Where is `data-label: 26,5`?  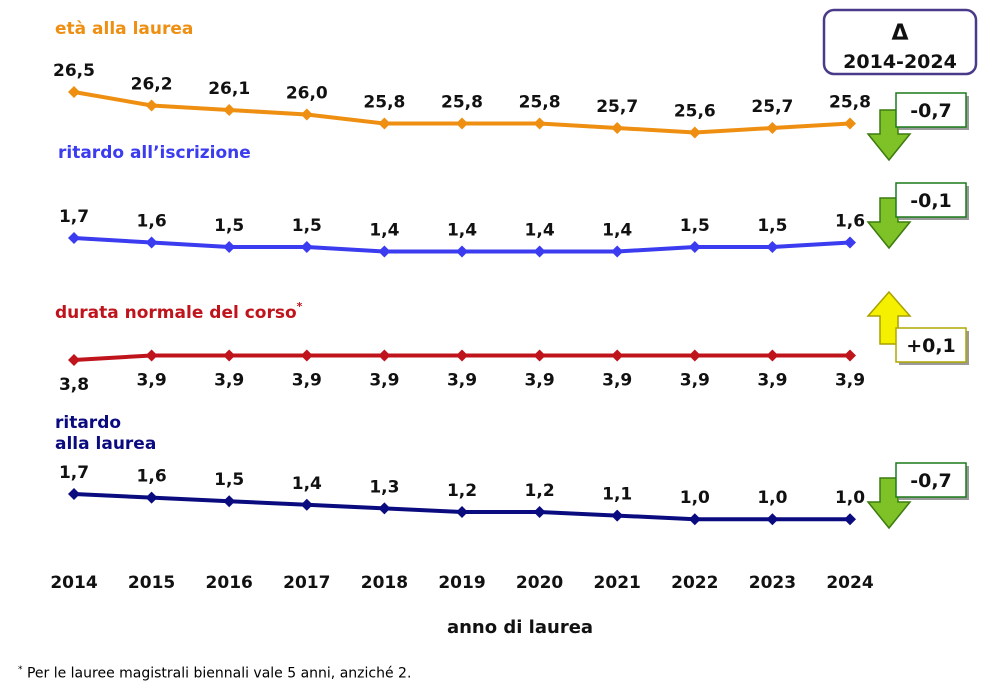
data-label: 26,5 is located at coordinates (74, 71).